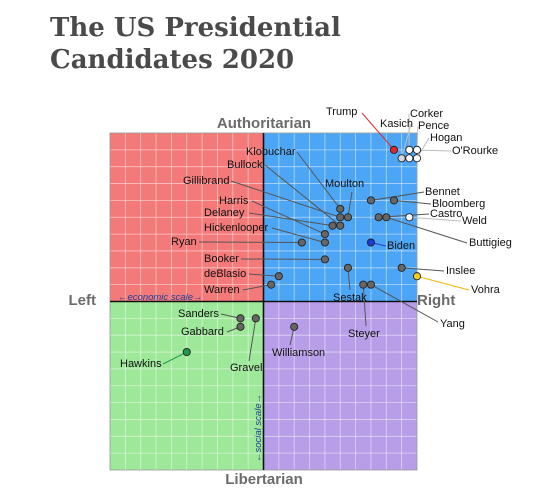 This screenshot has height=500, width=539. What do you see at coordinates (350, 298) in the screenshot?
I see `label-sestak: Sestak` at bounding box center [350, 298].